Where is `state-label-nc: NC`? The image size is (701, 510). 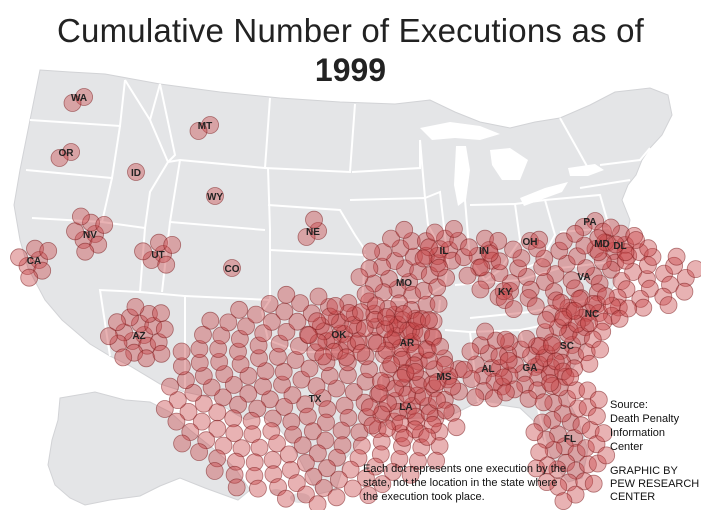
state-label-nc: NC is located at coordinates (592, 314).